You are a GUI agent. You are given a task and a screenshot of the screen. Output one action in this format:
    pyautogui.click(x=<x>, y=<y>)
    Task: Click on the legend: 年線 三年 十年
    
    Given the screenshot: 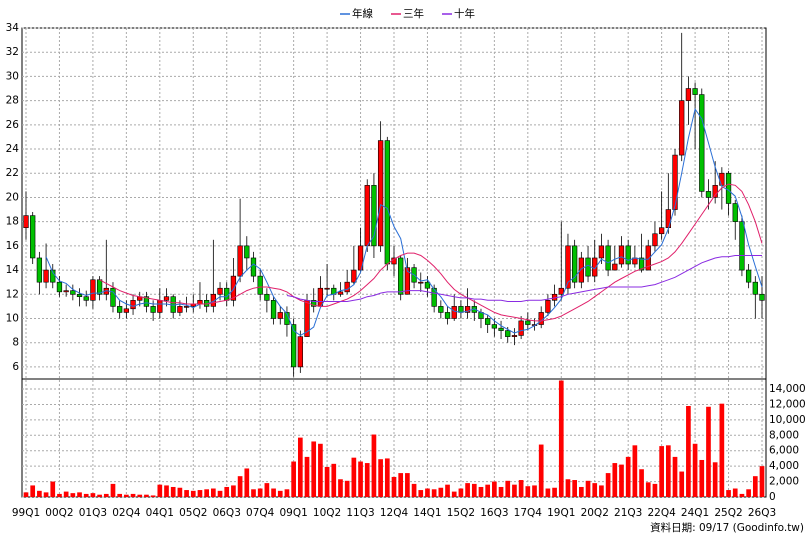 What is the action you would take?
    pyautogui.click(x=407, y=13)
    